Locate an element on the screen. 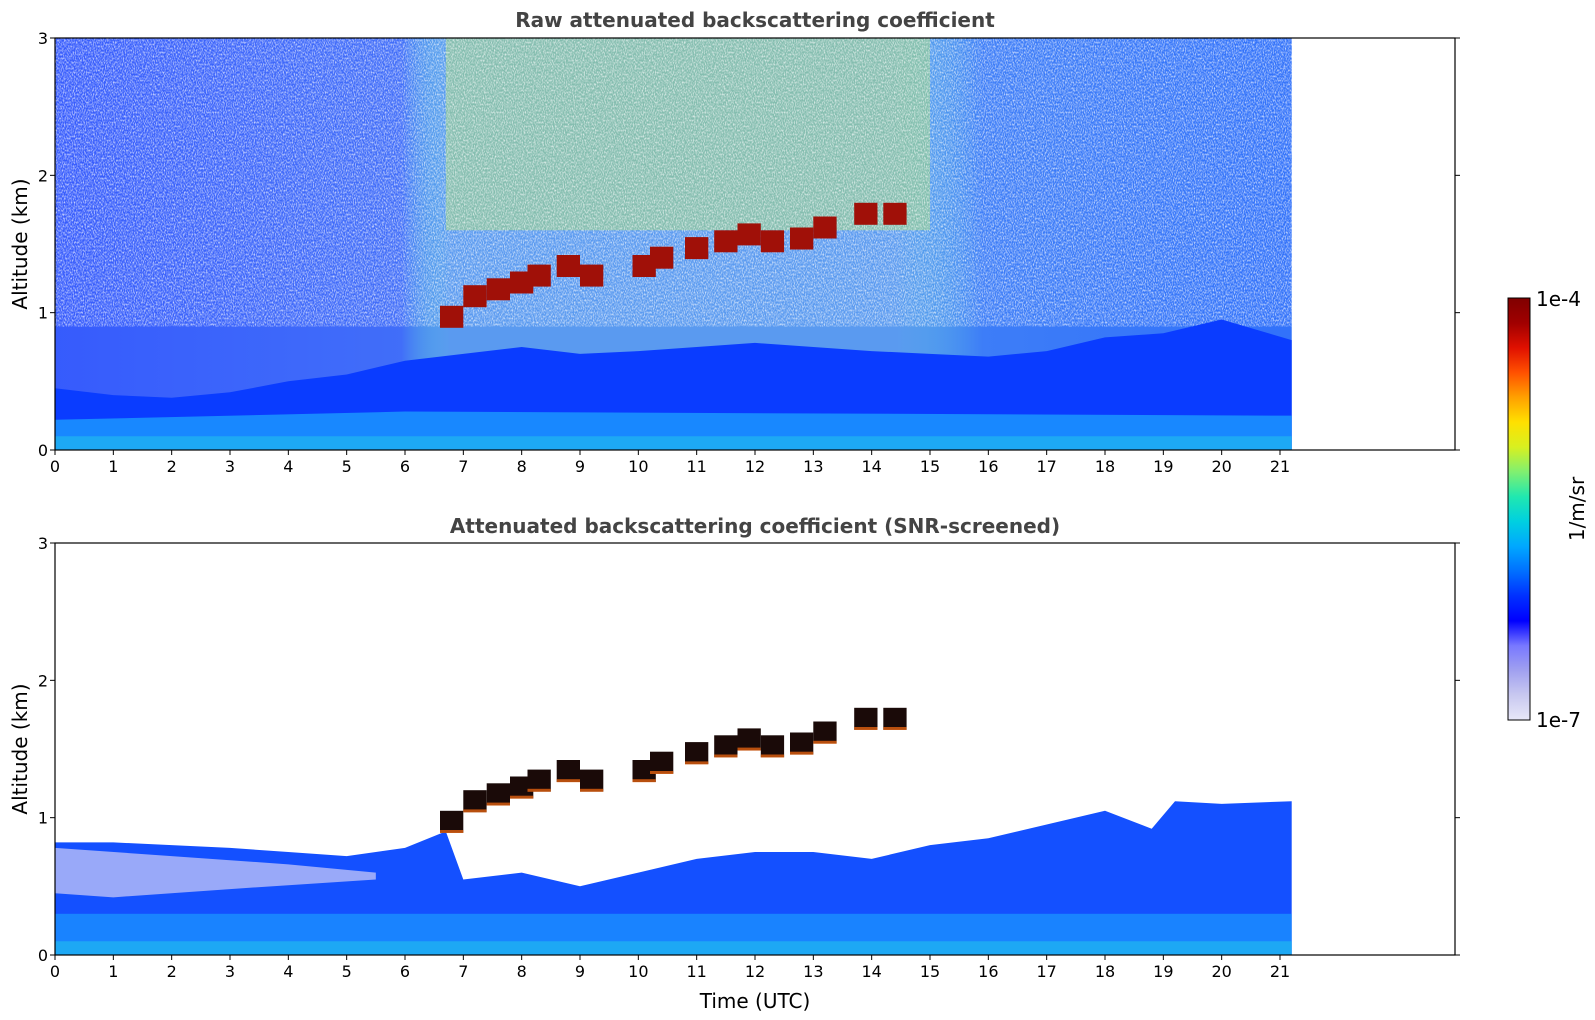 The height and width of the screenshot is (1020, 1595). colorbar-gradient is located at coordinates (1519, 509).